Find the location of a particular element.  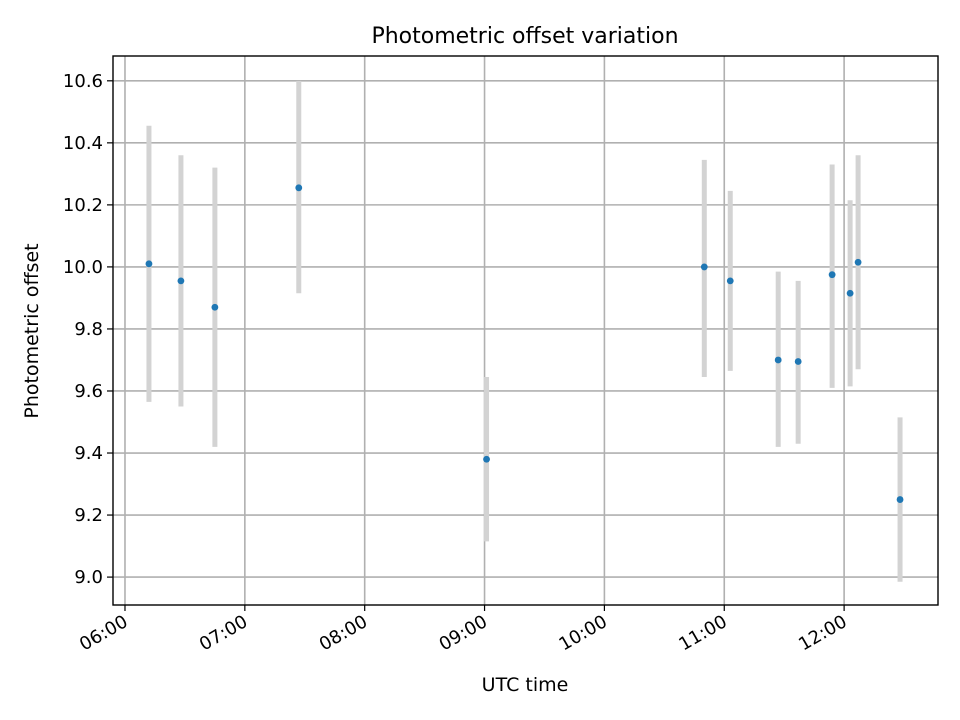

y-tick-label: 10.4 is located at coordinates (83, 143).